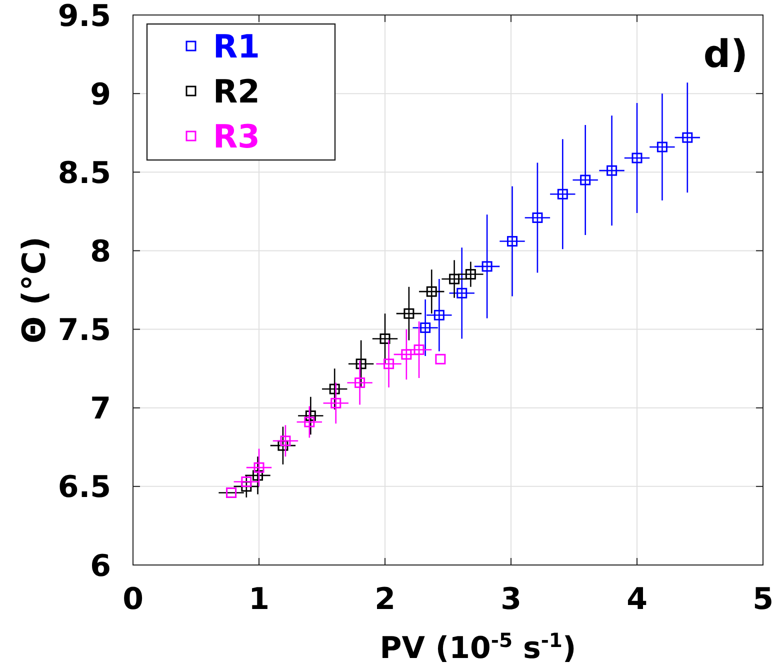  I want to click on y-tick-label: 7.5, so click(84, 330).